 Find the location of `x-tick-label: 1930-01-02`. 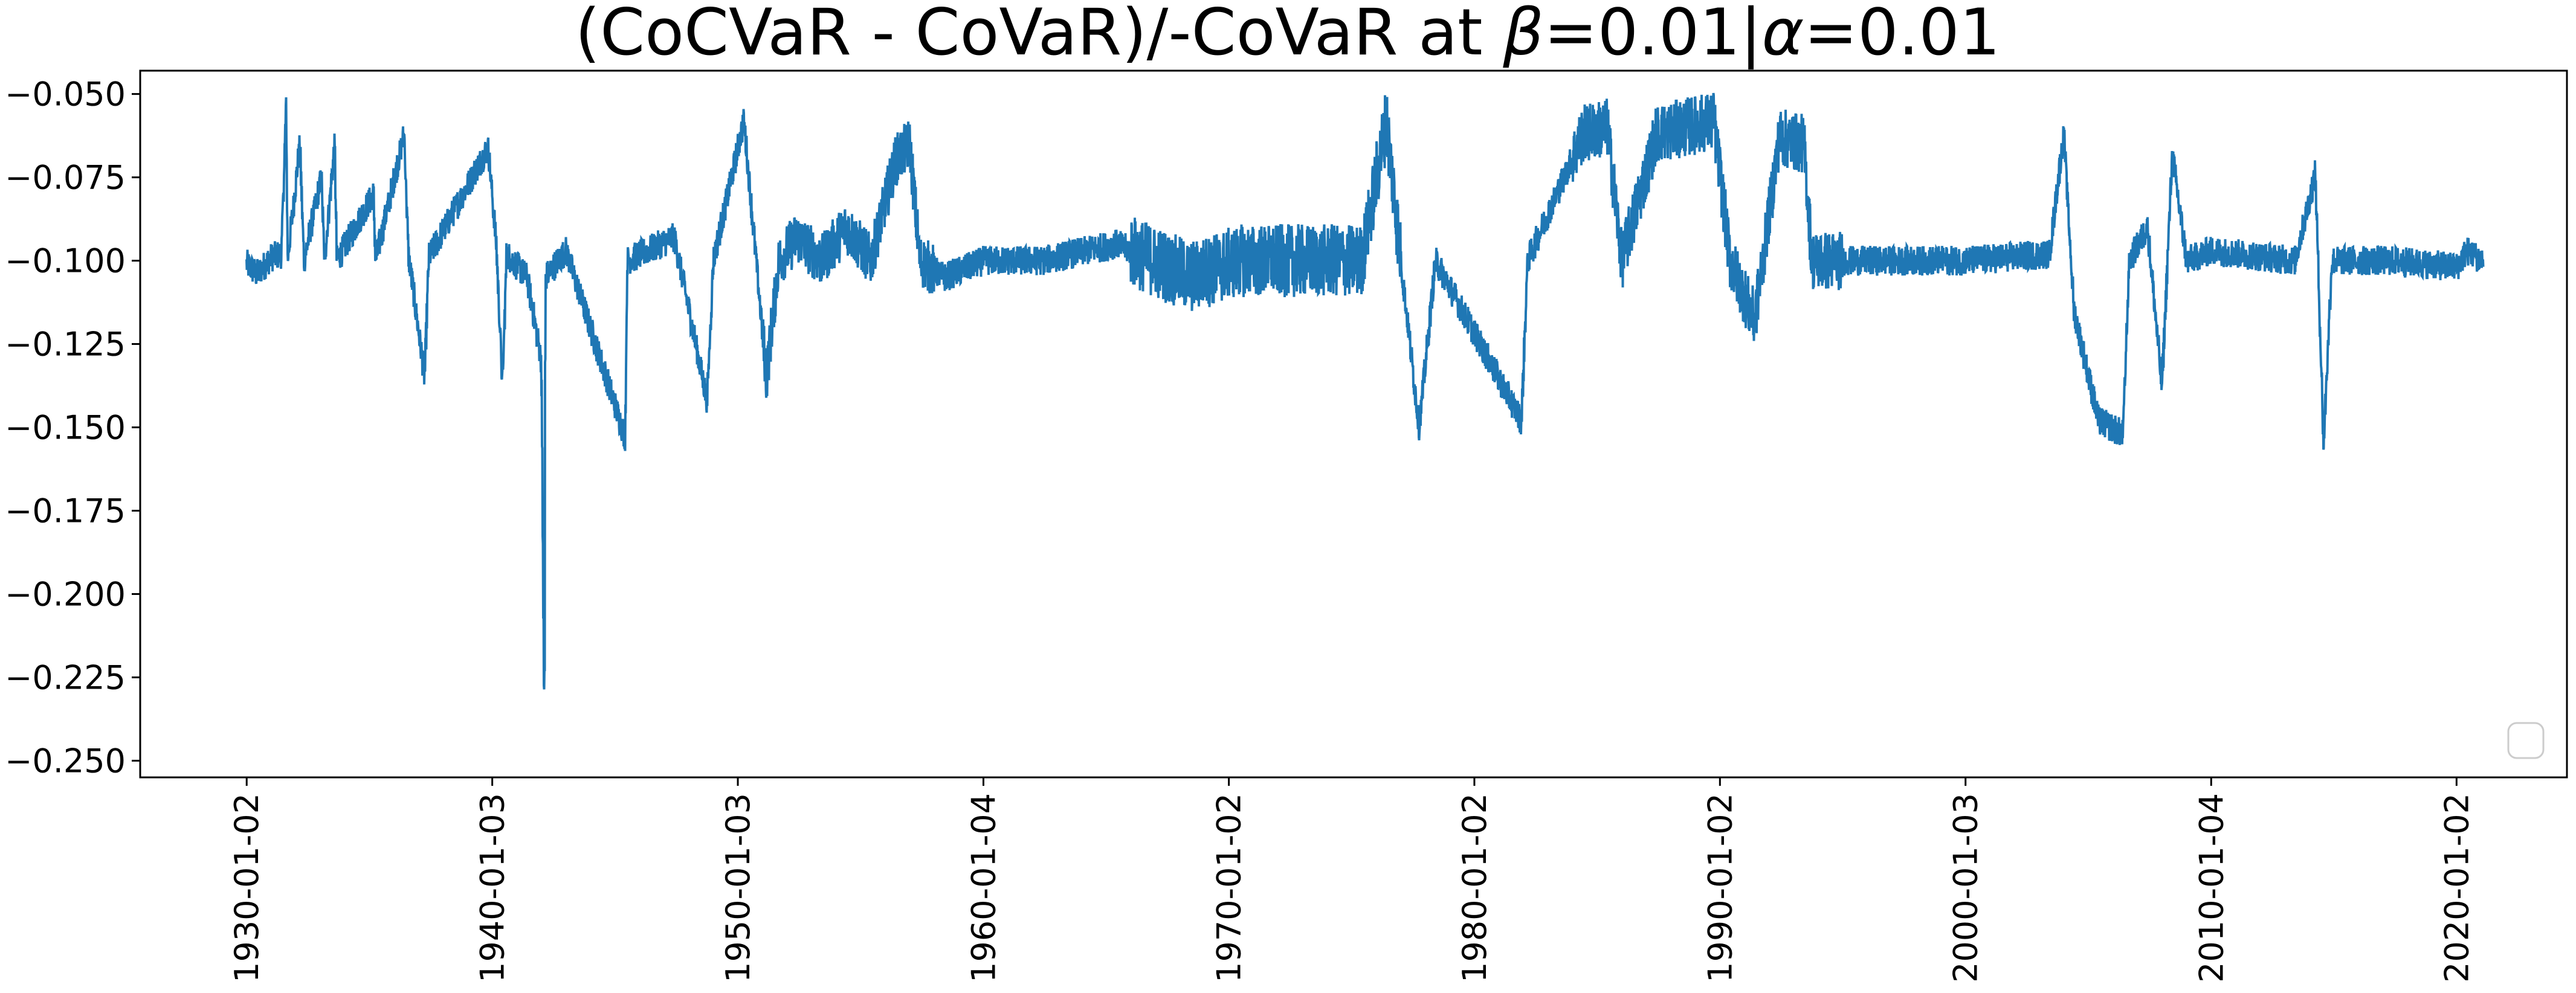

x-tick-label: 1930-01-02 is located at coordinates (247, 888).